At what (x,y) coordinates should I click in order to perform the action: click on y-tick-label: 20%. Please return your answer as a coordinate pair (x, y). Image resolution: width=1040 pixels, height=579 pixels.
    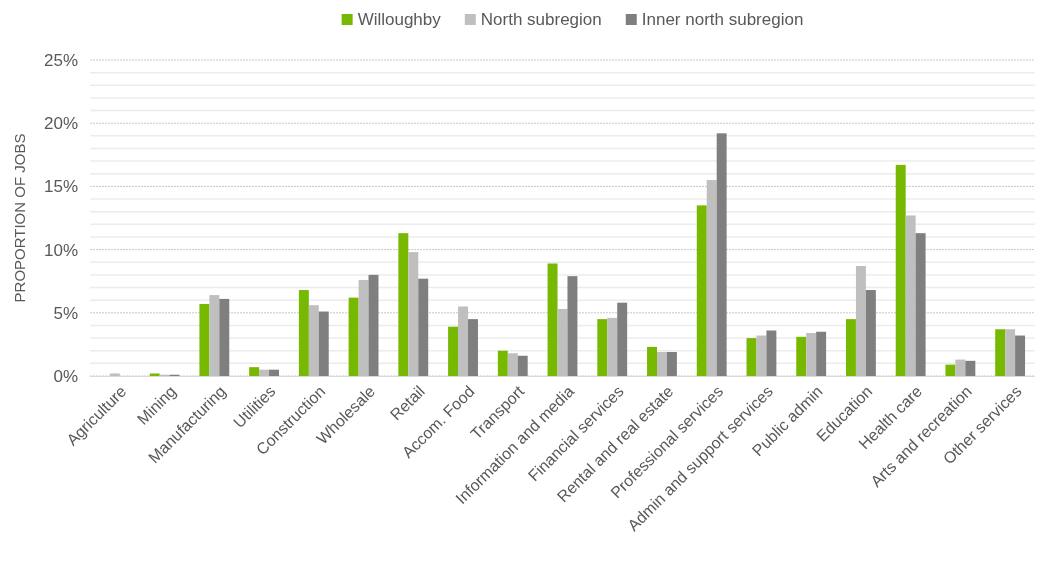
    Looking at the image, I should click on (60, 124).